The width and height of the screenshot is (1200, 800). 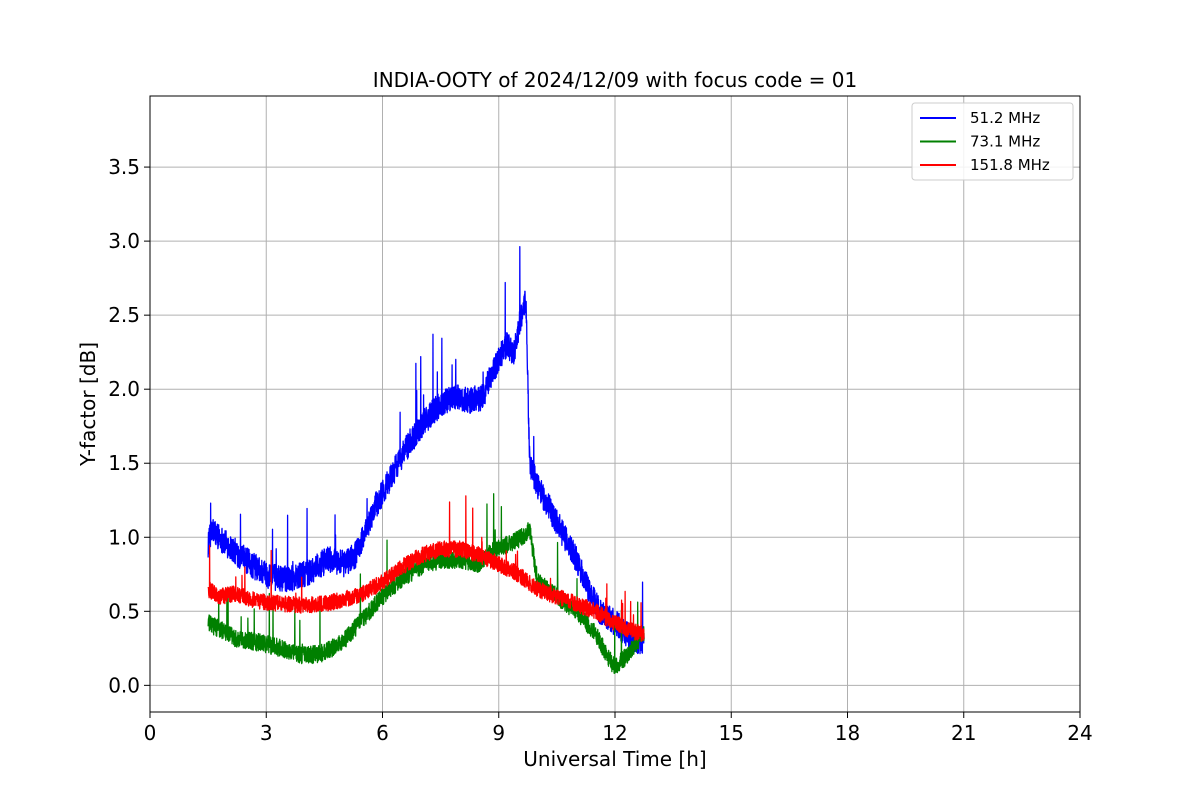 What do you see at coordinates (124, 315) in the screenshot?
I see `y-tick-label: 2.5` at bounding box center [124, 315].